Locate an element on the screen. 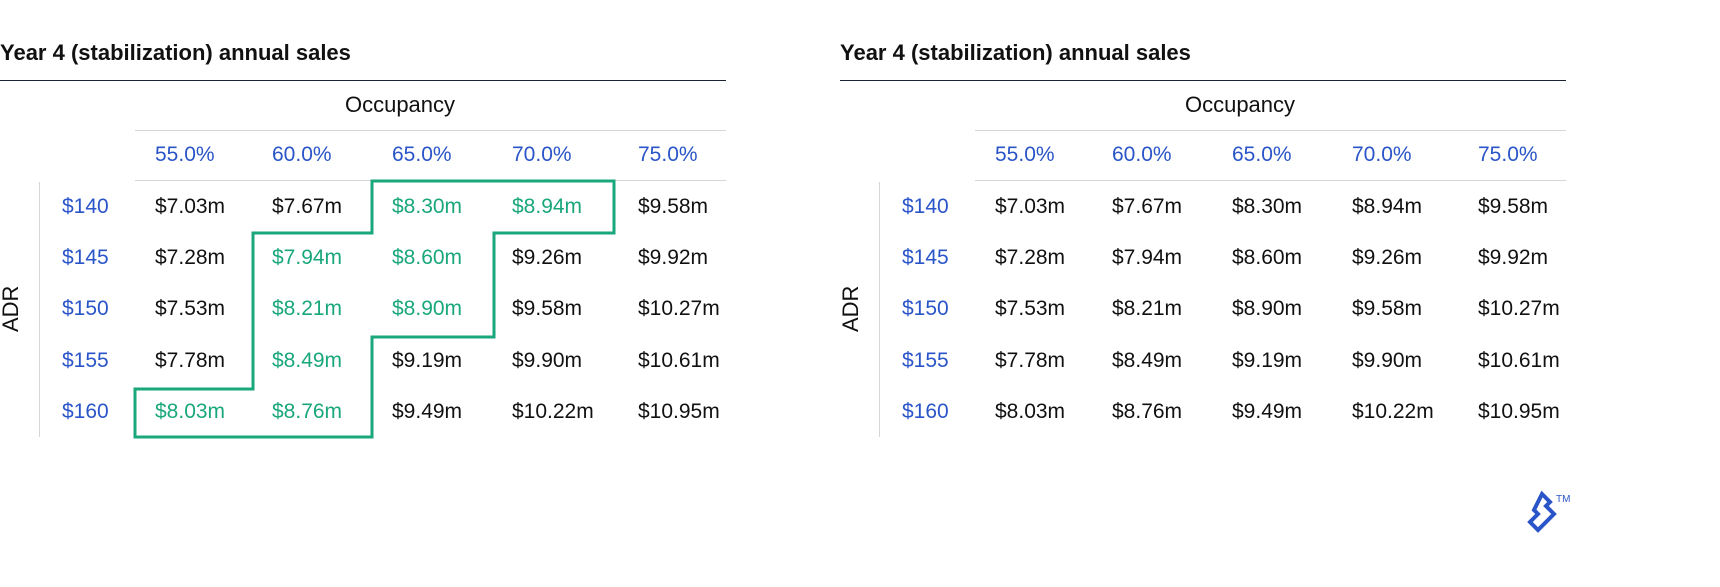  table-cell-highlighted: $8.03m is located at coordinates (190, 411).